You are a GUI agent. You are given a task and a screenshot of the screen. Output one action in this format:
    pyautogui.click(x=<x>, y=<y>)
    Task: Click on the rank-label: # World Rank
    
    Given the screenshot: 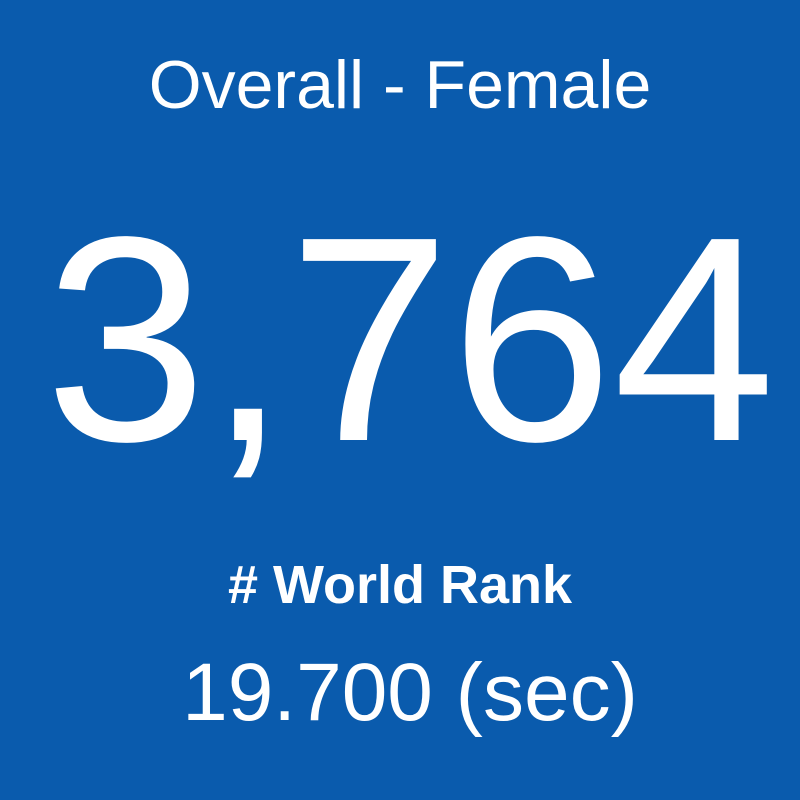 What is the action you would take?
    pyautogui.click(x=400, y=585)
    